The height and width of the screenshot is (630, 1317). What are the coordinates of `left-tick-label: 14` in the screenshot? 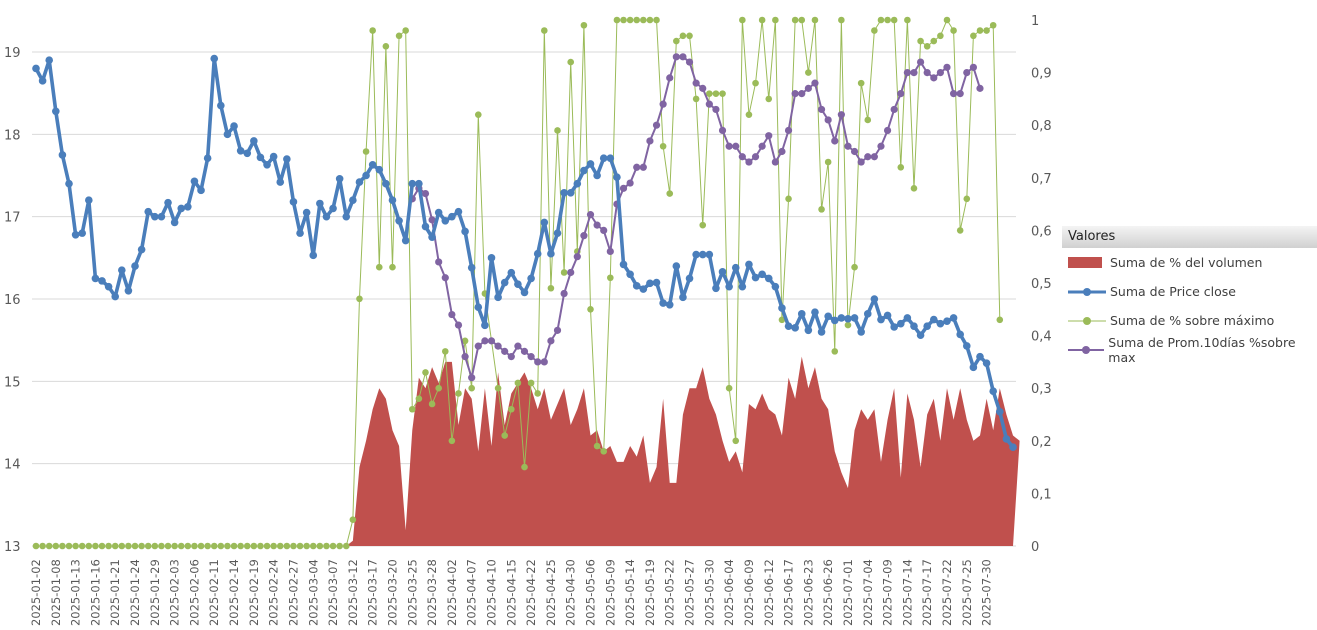 It's located at (12, 465).